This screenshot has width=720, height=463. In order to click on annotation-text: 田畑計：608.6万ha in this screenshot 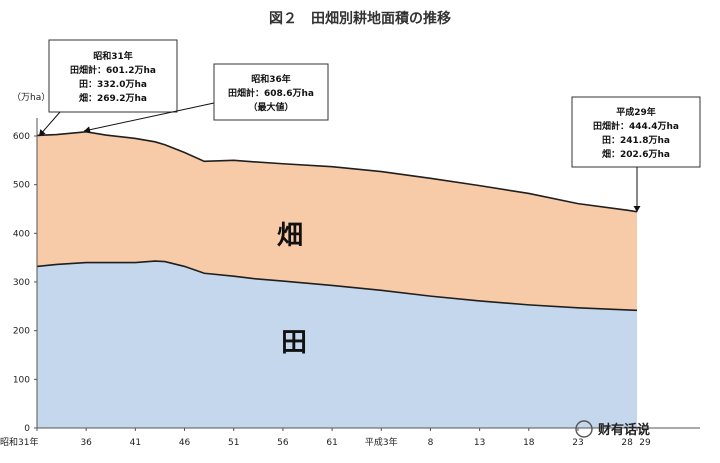, I will do `click(271, 93)`.